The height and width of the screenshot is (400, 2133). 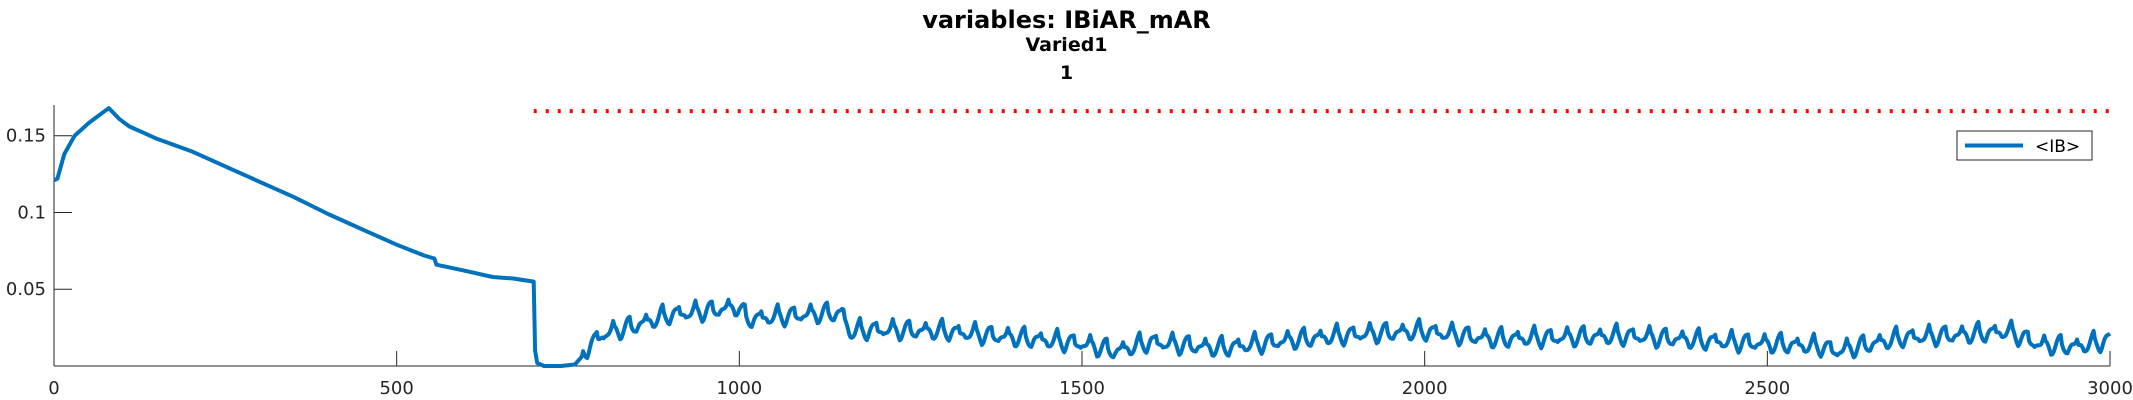 I want to click on legend: <IB>, so click(x=2024, y=145).